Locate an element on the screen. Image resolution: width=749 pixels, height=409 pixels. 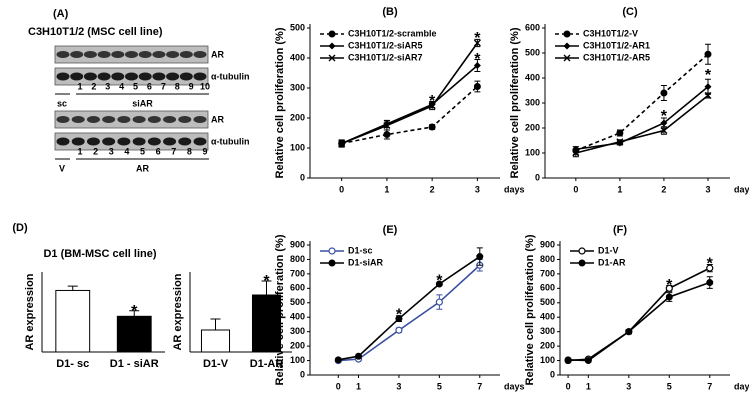
x-tick-label: D1- sc is located at coordinates (72, 364).